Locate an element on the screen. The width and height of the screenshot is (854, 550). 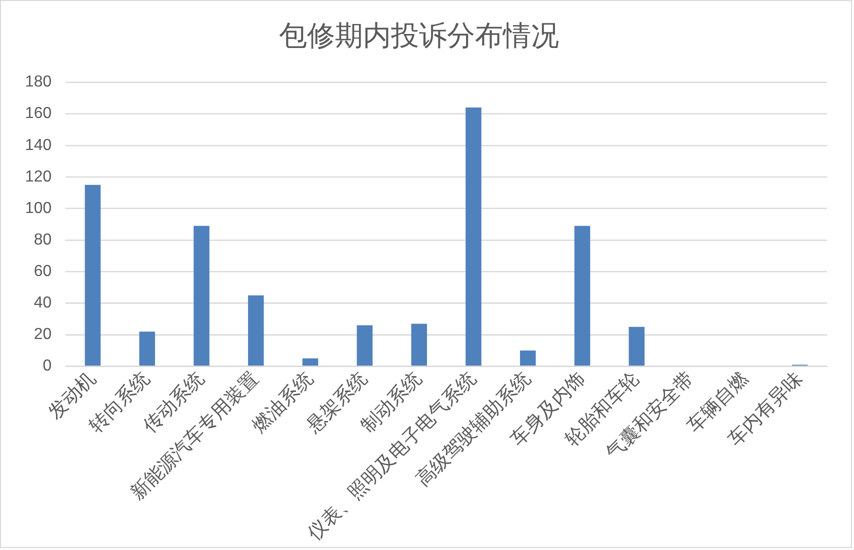
y-tick-label: 100 is located at coordinates (38, 208).